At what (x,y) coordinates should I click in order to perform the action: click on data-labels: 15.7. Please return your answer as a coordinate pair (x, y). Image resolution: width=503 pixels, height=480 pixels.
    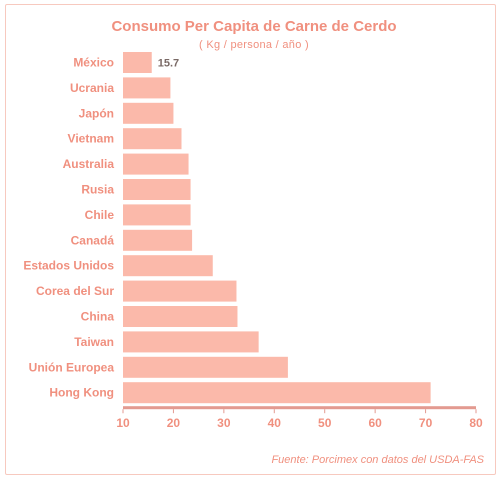
    Looking at the image, I should click on (168, 64).